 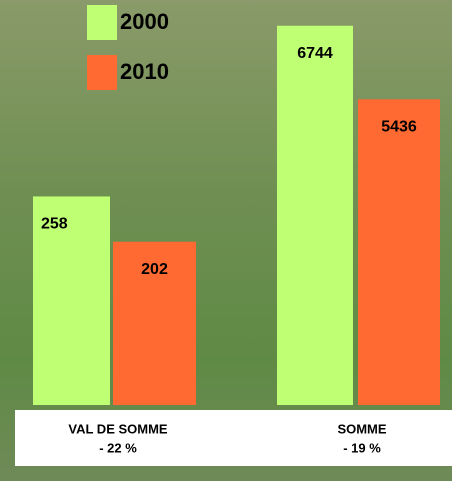 I want to click on category-change: - 19 %, so click(x=362, y=447).